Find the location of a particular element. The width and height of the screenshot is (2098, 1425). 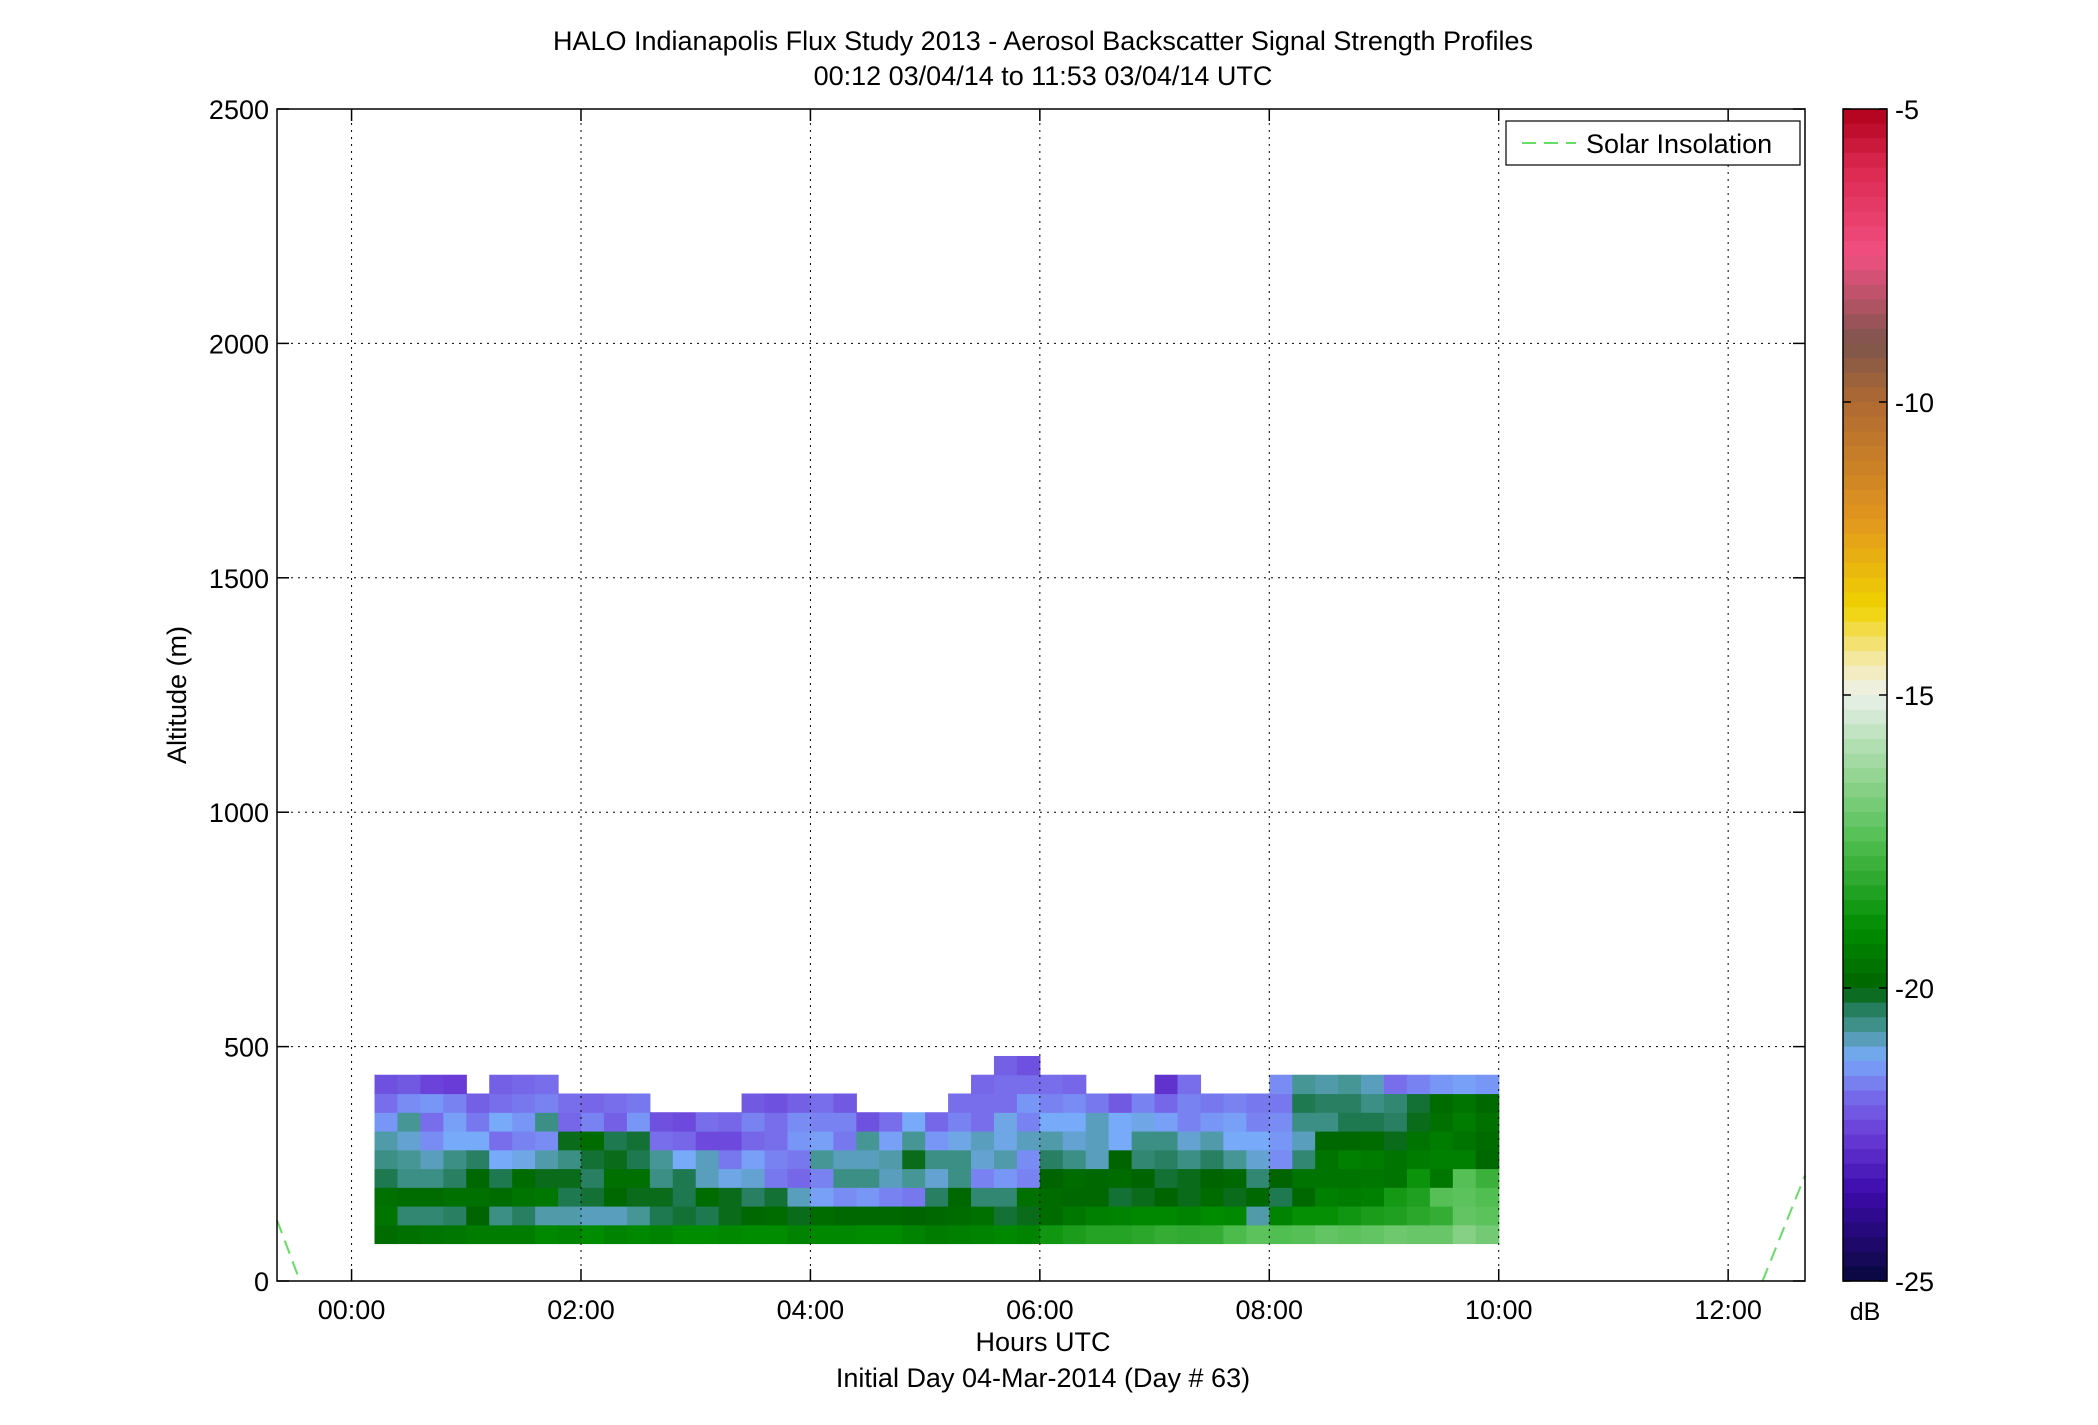

solar-insolation-line is located at coordinates (288, 1250).